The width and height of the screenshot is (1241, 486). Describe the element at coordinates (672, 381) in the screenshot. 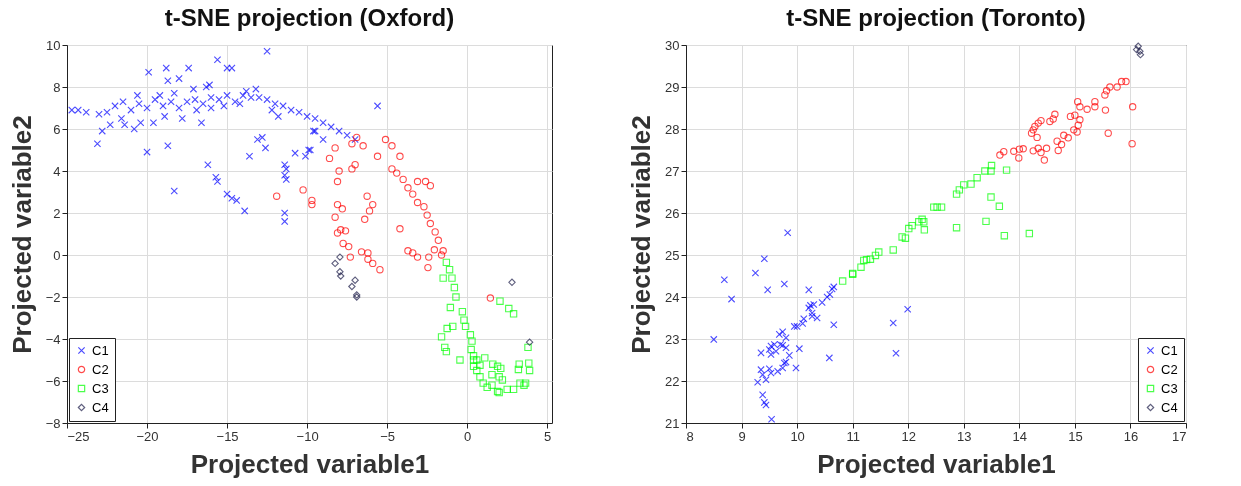

I see `y-tick-label: 22` at that location.